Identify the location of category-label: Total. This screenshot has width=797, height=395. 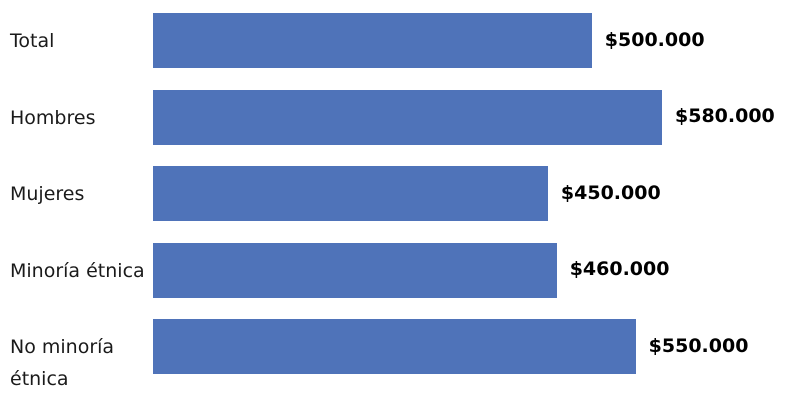
(32, 41).